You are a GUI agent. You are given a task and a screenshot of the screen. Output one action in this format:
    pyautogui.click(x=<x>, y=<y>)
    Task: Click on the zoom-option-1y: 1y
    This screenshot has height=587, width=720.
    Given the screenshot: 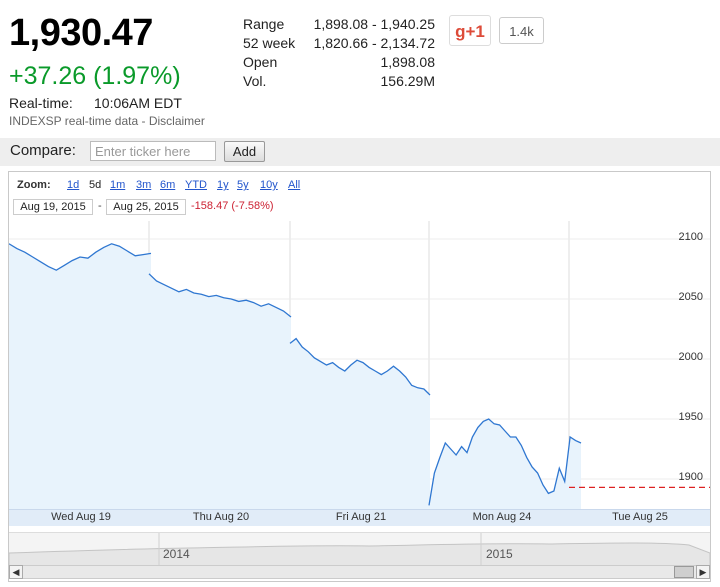 What is the action you would take?
    pyautogui.click(x=223, y=185)
    